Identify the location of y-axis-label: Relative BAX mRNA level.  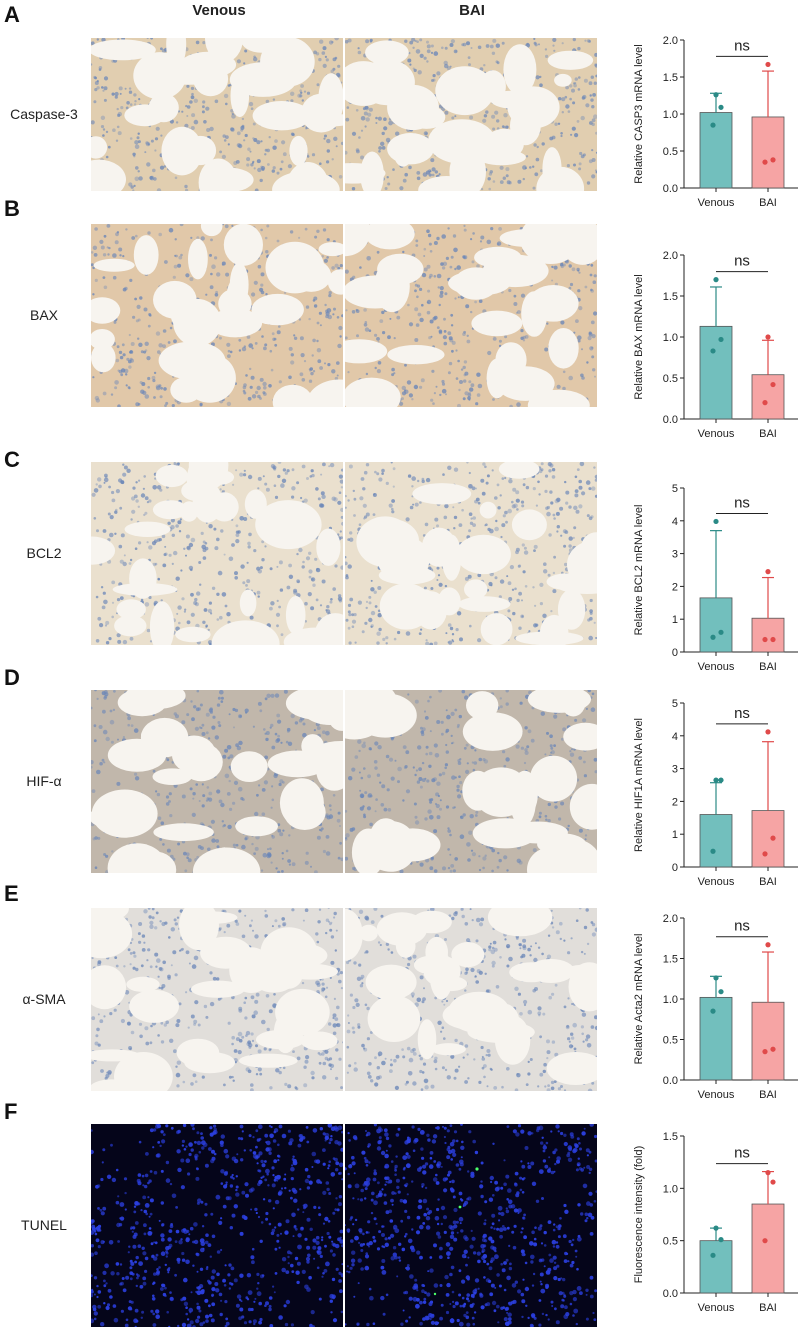
(639, 336).